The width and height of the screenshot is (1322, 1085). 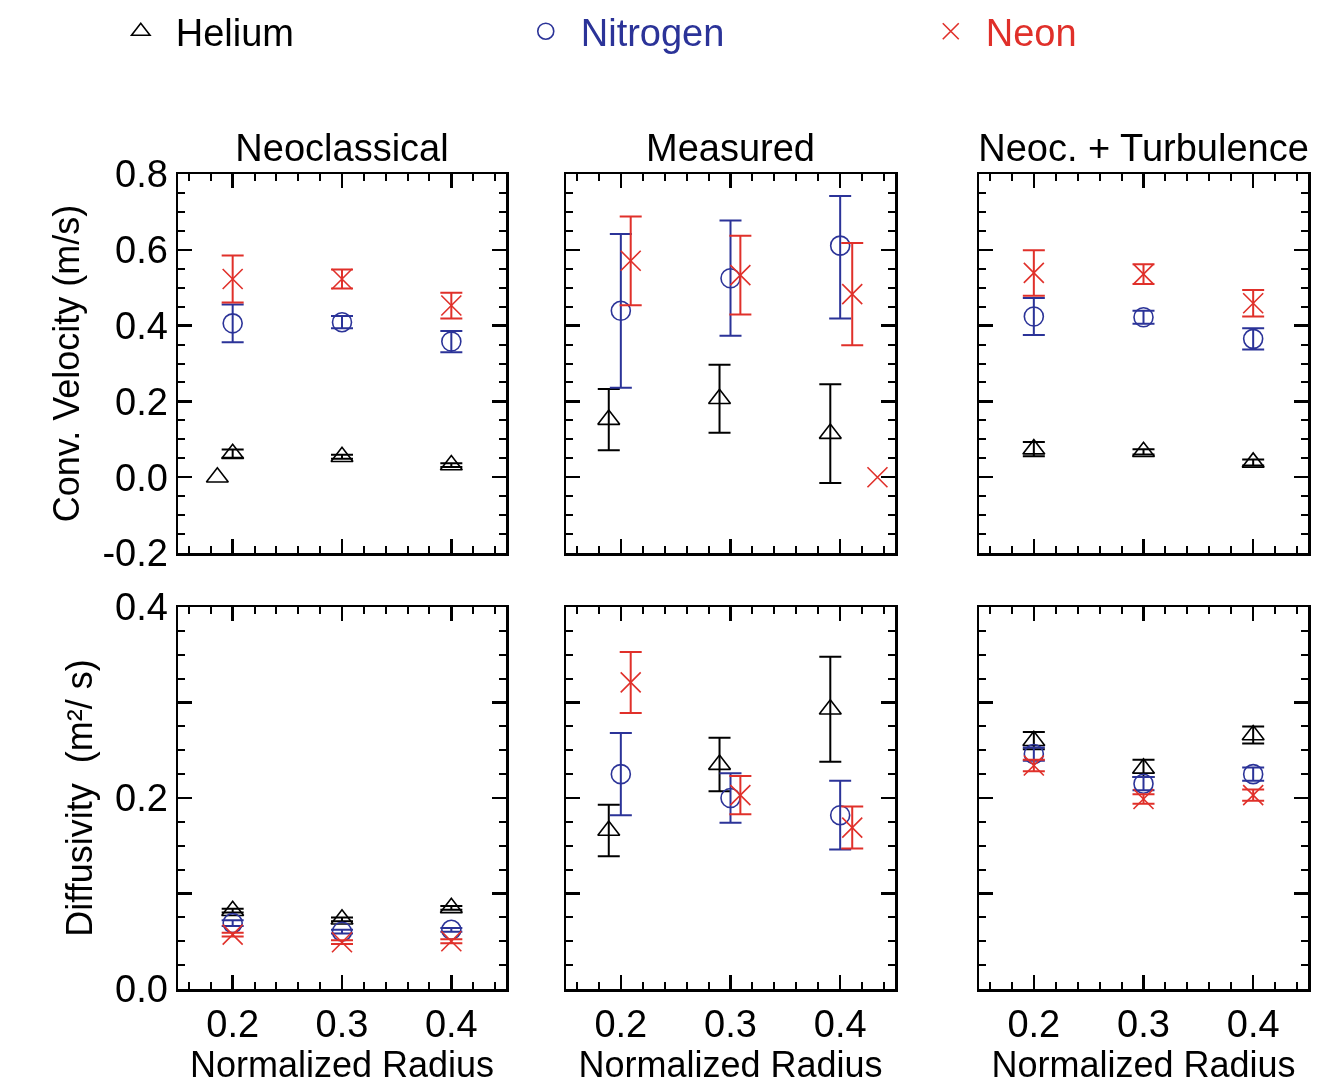 What do you see at coordinates (652, 33) in the screenshot?
I see `legend-label: Nitrogen` at bounding box center [652, 33].